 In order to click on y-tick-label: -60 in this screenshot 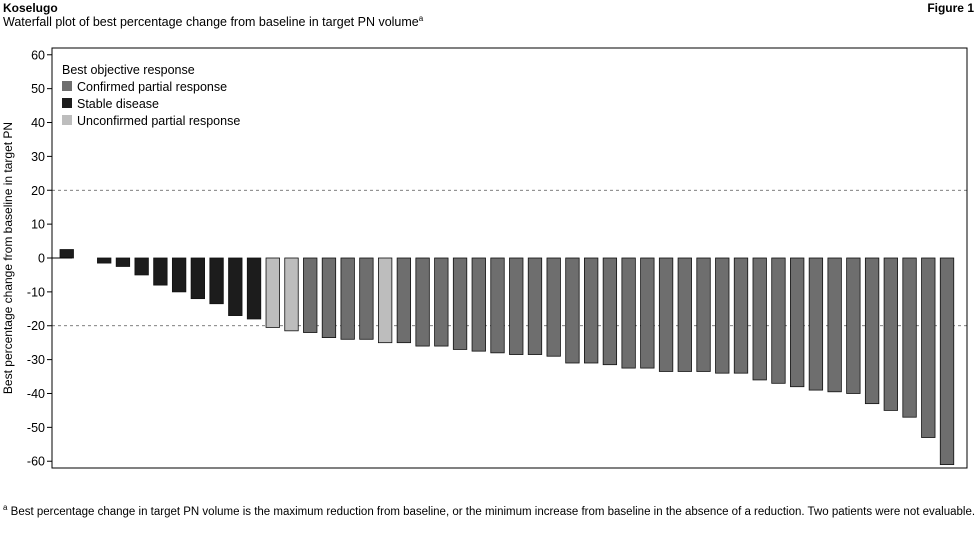, I will do `click(36, 462)`.